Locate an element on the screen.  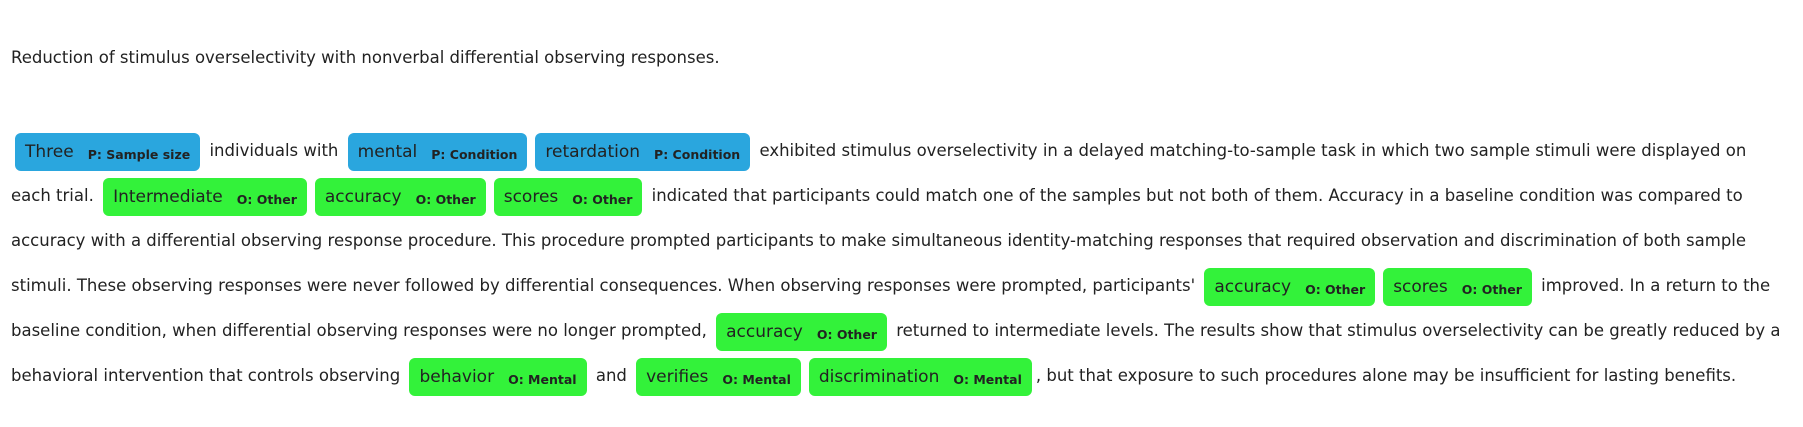
entity-tag: Three P: Sample size is located at coordinates (108, 151).